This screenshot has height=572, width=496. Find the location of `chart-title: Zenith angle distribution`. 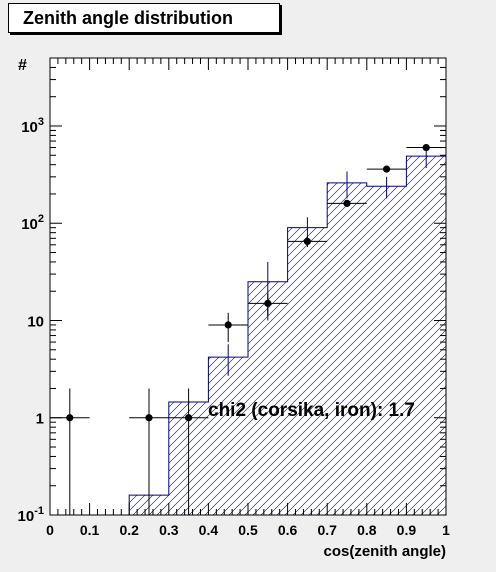

chart-title: Zenith angle distribution is located at coordinates (144, 18).